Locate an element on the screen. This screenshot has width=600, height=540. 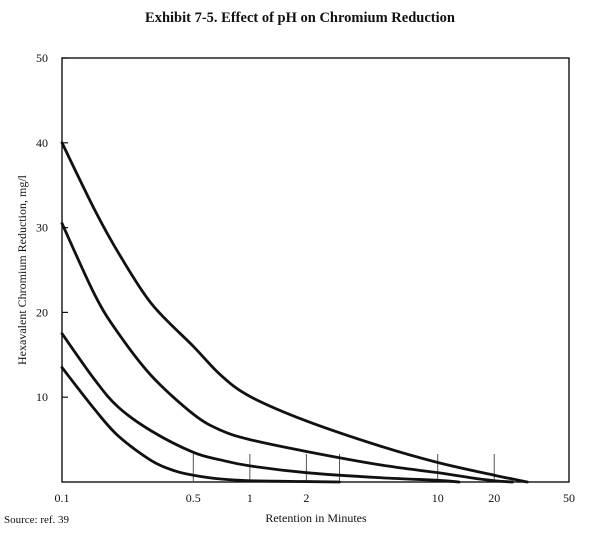
y-axis-label: Hexavalent Chromium Reduction, mg/l is located at coordinates (22, 269).